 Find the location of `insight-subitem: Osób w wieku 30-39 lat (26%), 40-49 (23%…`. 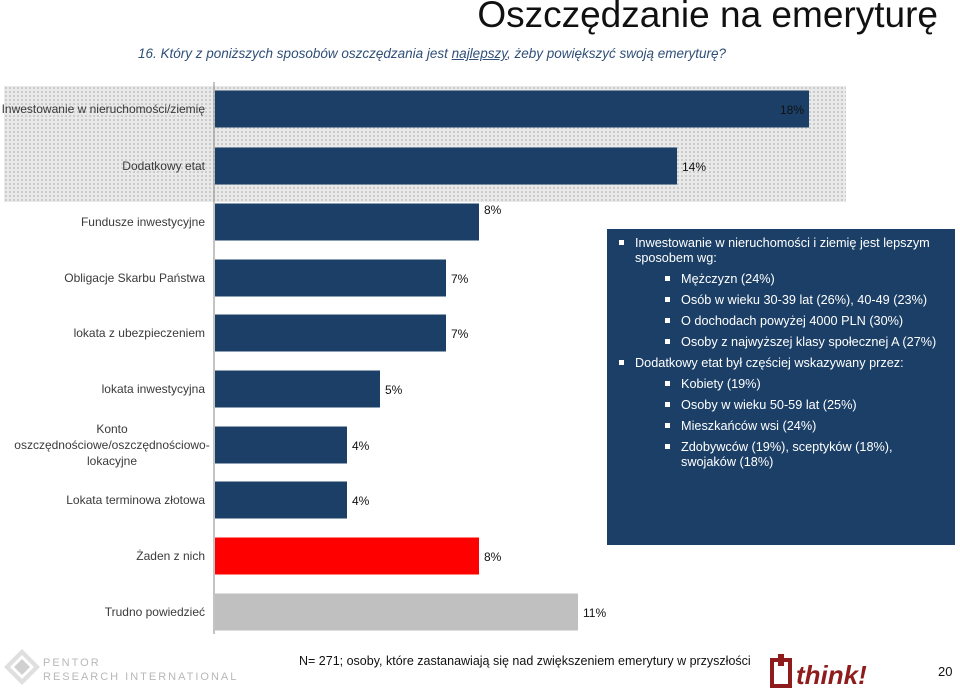

insight-subitem: Osób w wieku 30-39 lat (26%), 40-49 (23%… is located at coordinates (806, 300).